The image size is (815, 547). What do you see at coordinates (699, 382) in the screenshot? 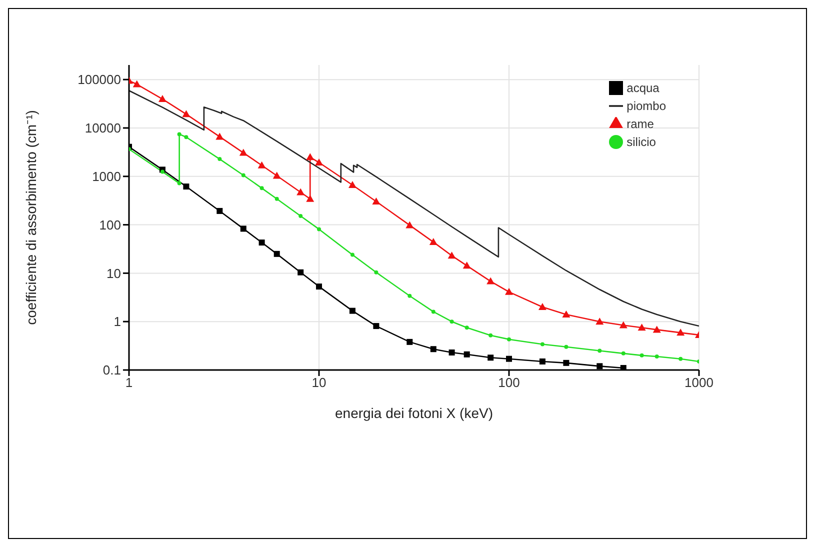
I see `x-tick-label: 1000` at bounding box center [699, 382].